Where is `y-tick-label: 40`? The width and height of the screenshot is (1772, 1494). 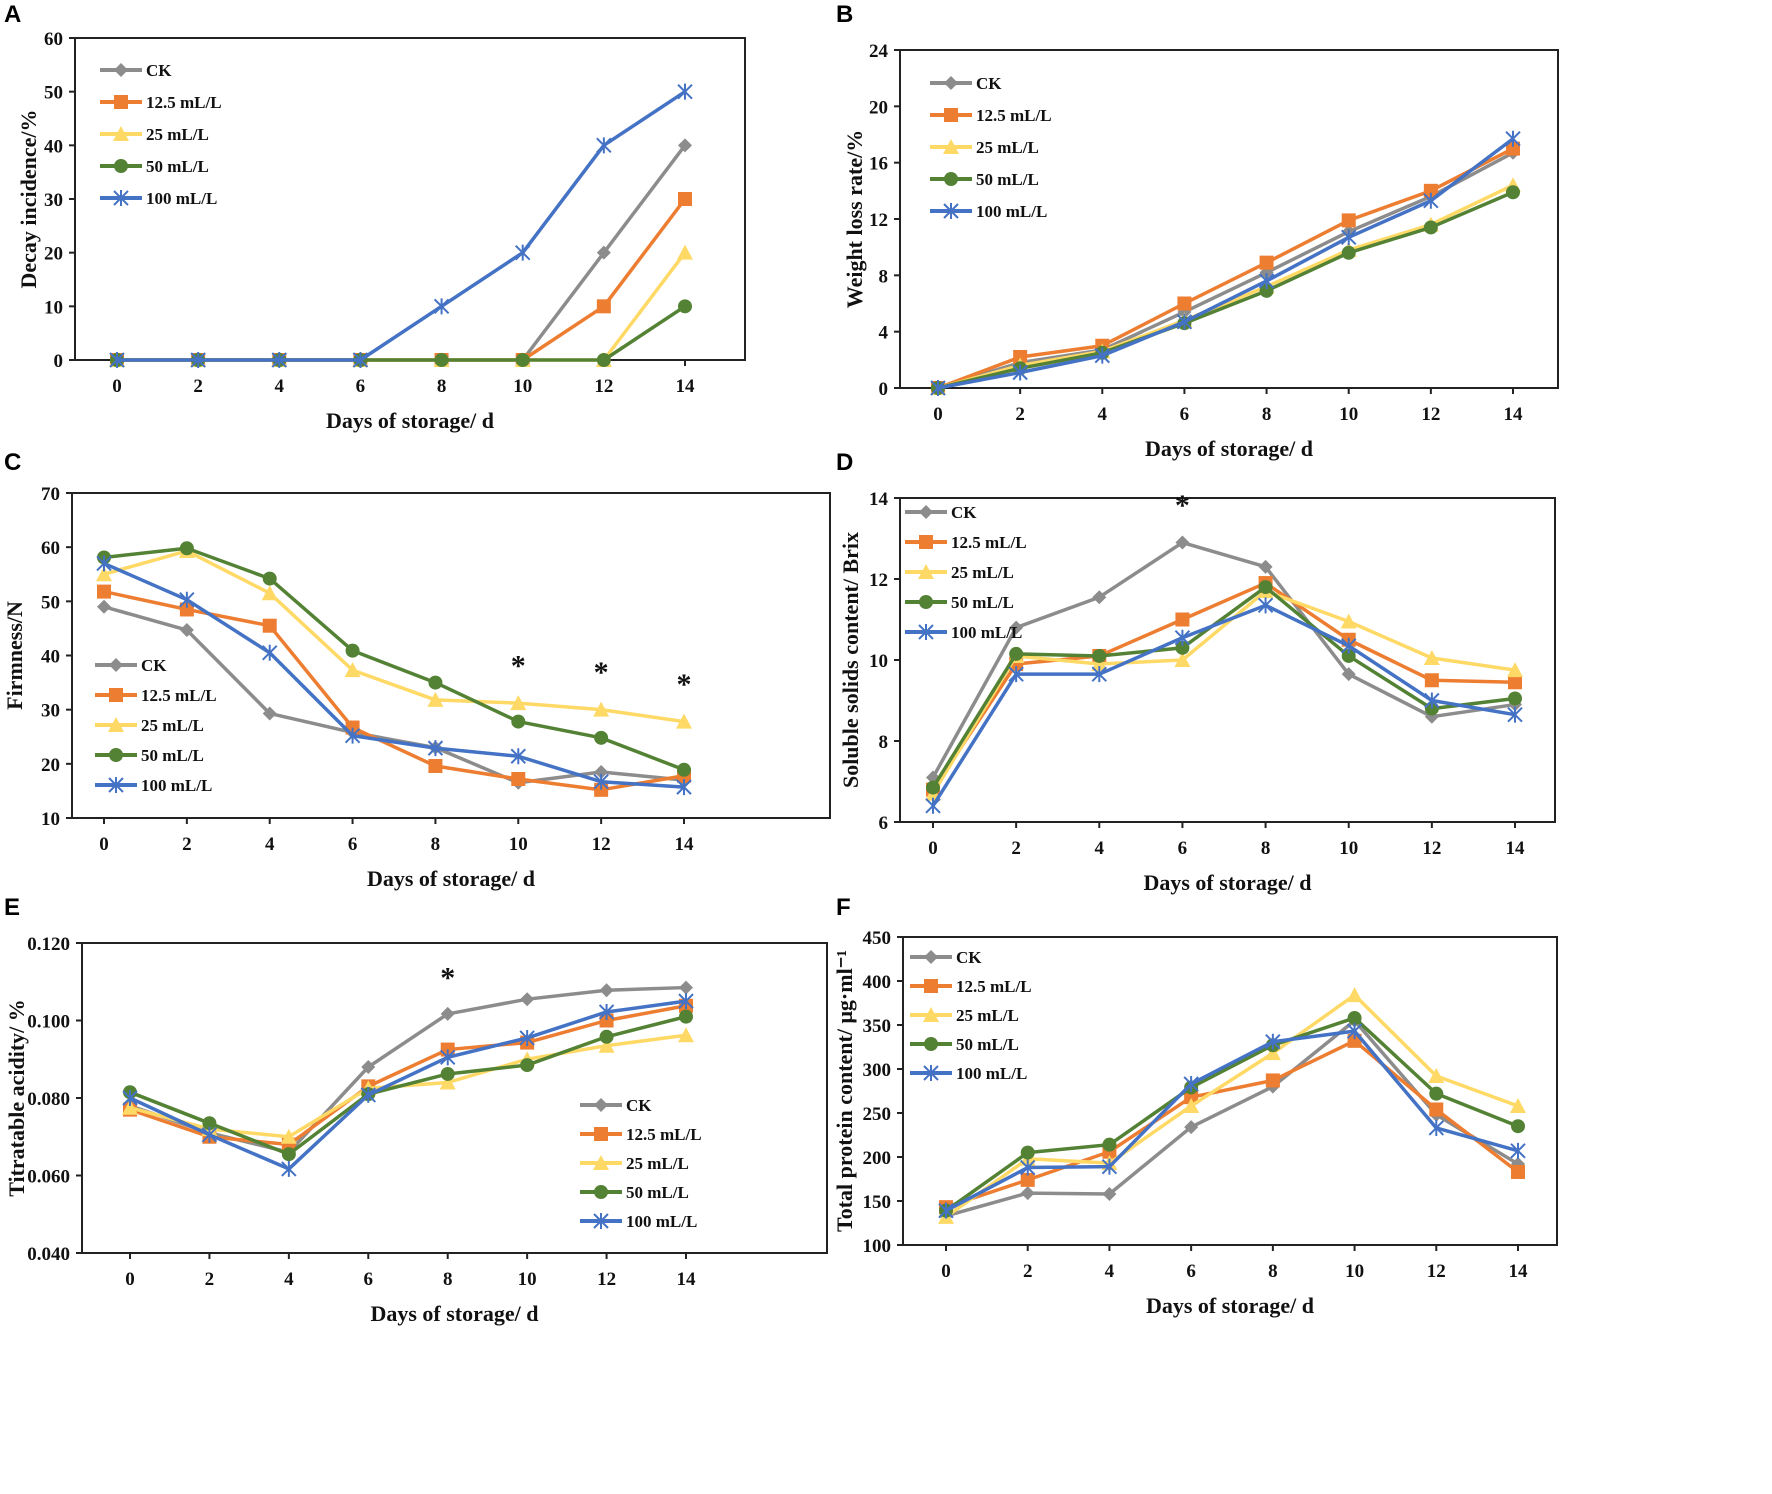
y-tick-label: 40 is located at coordinates (53, 146).